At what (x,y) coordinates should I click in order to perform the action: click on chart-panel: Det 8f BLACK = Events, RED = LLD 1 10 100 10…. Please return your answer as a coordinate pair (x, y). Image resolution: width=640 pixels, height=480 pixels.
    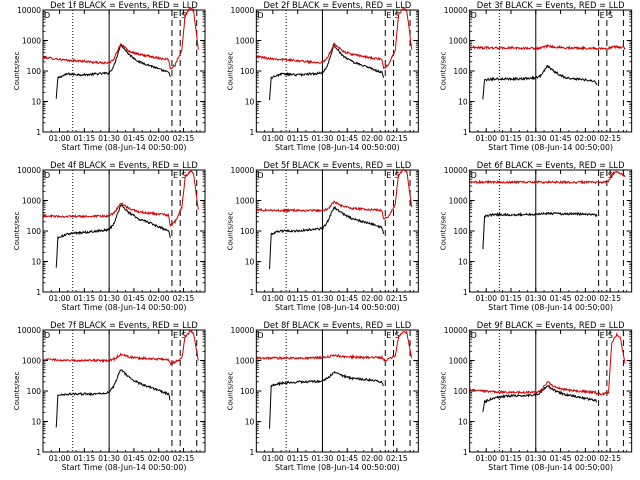
    Looking at the image, I should click on (322, 396).